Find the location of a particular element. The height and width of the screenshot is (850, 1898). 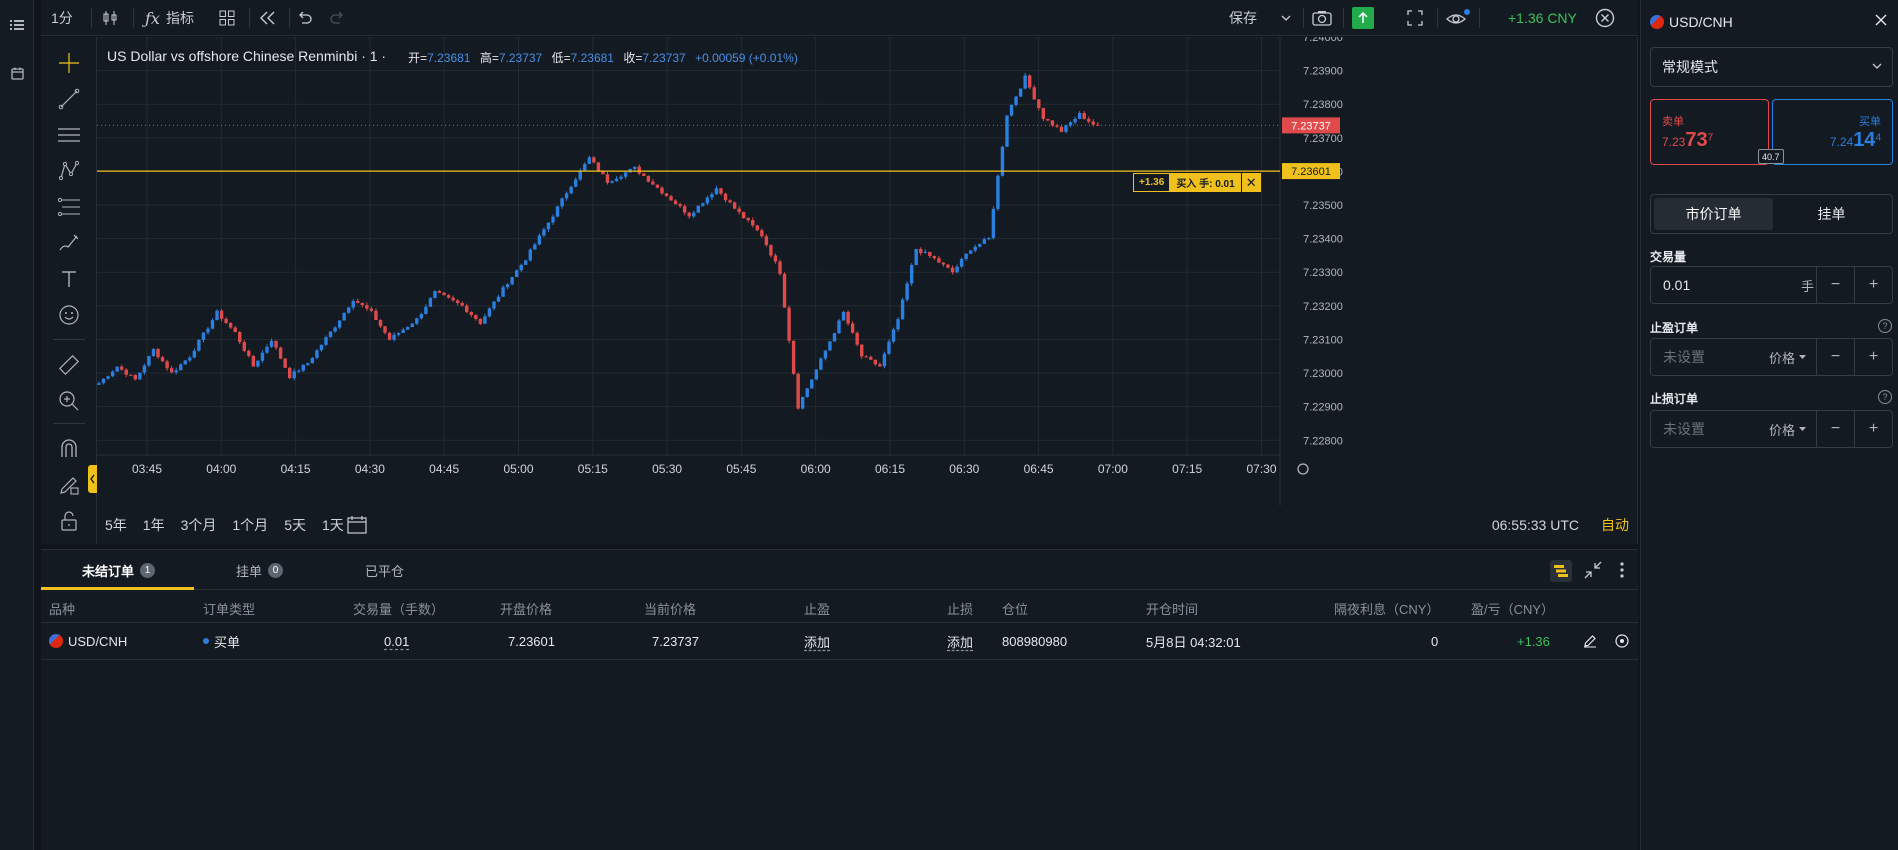

x-tick-label: 05:45 is located at coordinates (741, 469).